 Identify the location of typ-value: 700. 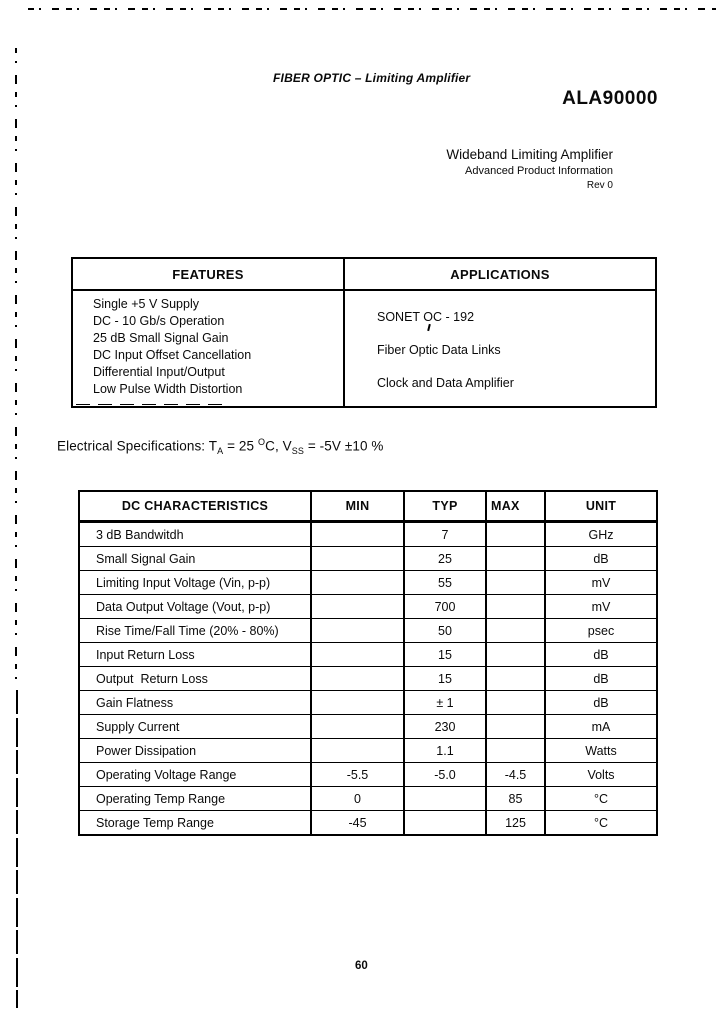
(445, 606).